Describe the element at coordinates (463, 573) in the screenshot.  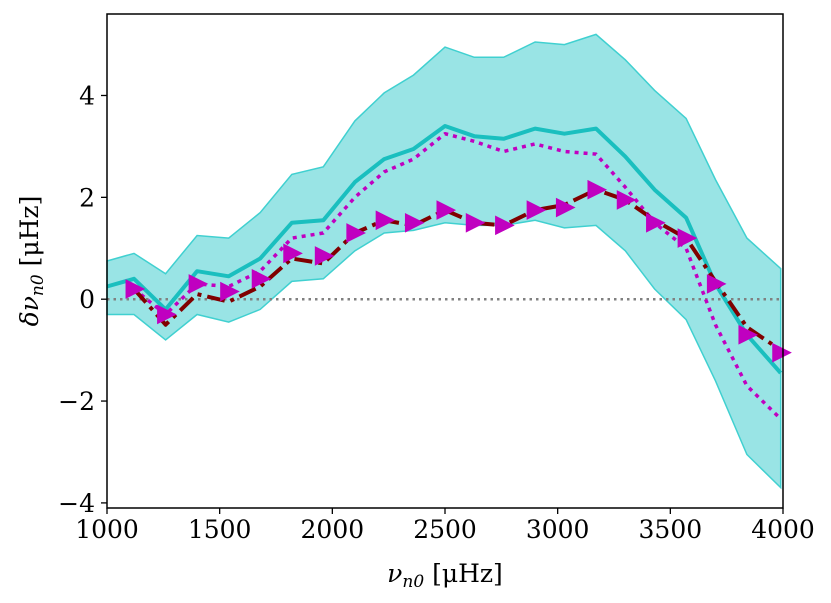
I see `x-axis-unit: [μHz]` at that location.